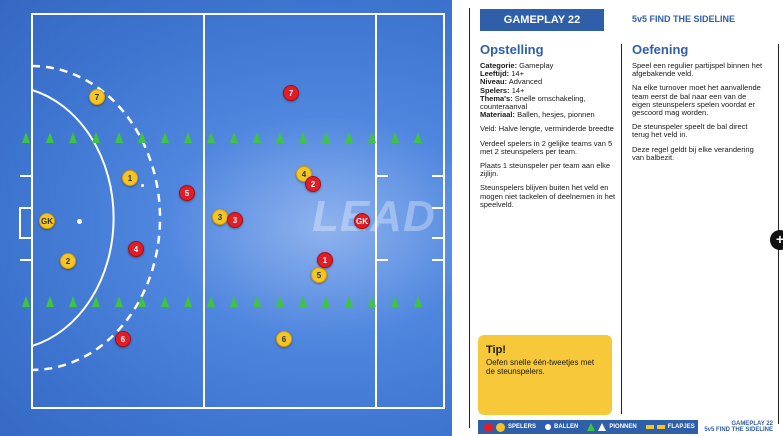 The width and height of the screenshot is (783, 436). Describe the element at coordinates (325, 260) in the screenshot. I see `player-red-1: 1` at that location.